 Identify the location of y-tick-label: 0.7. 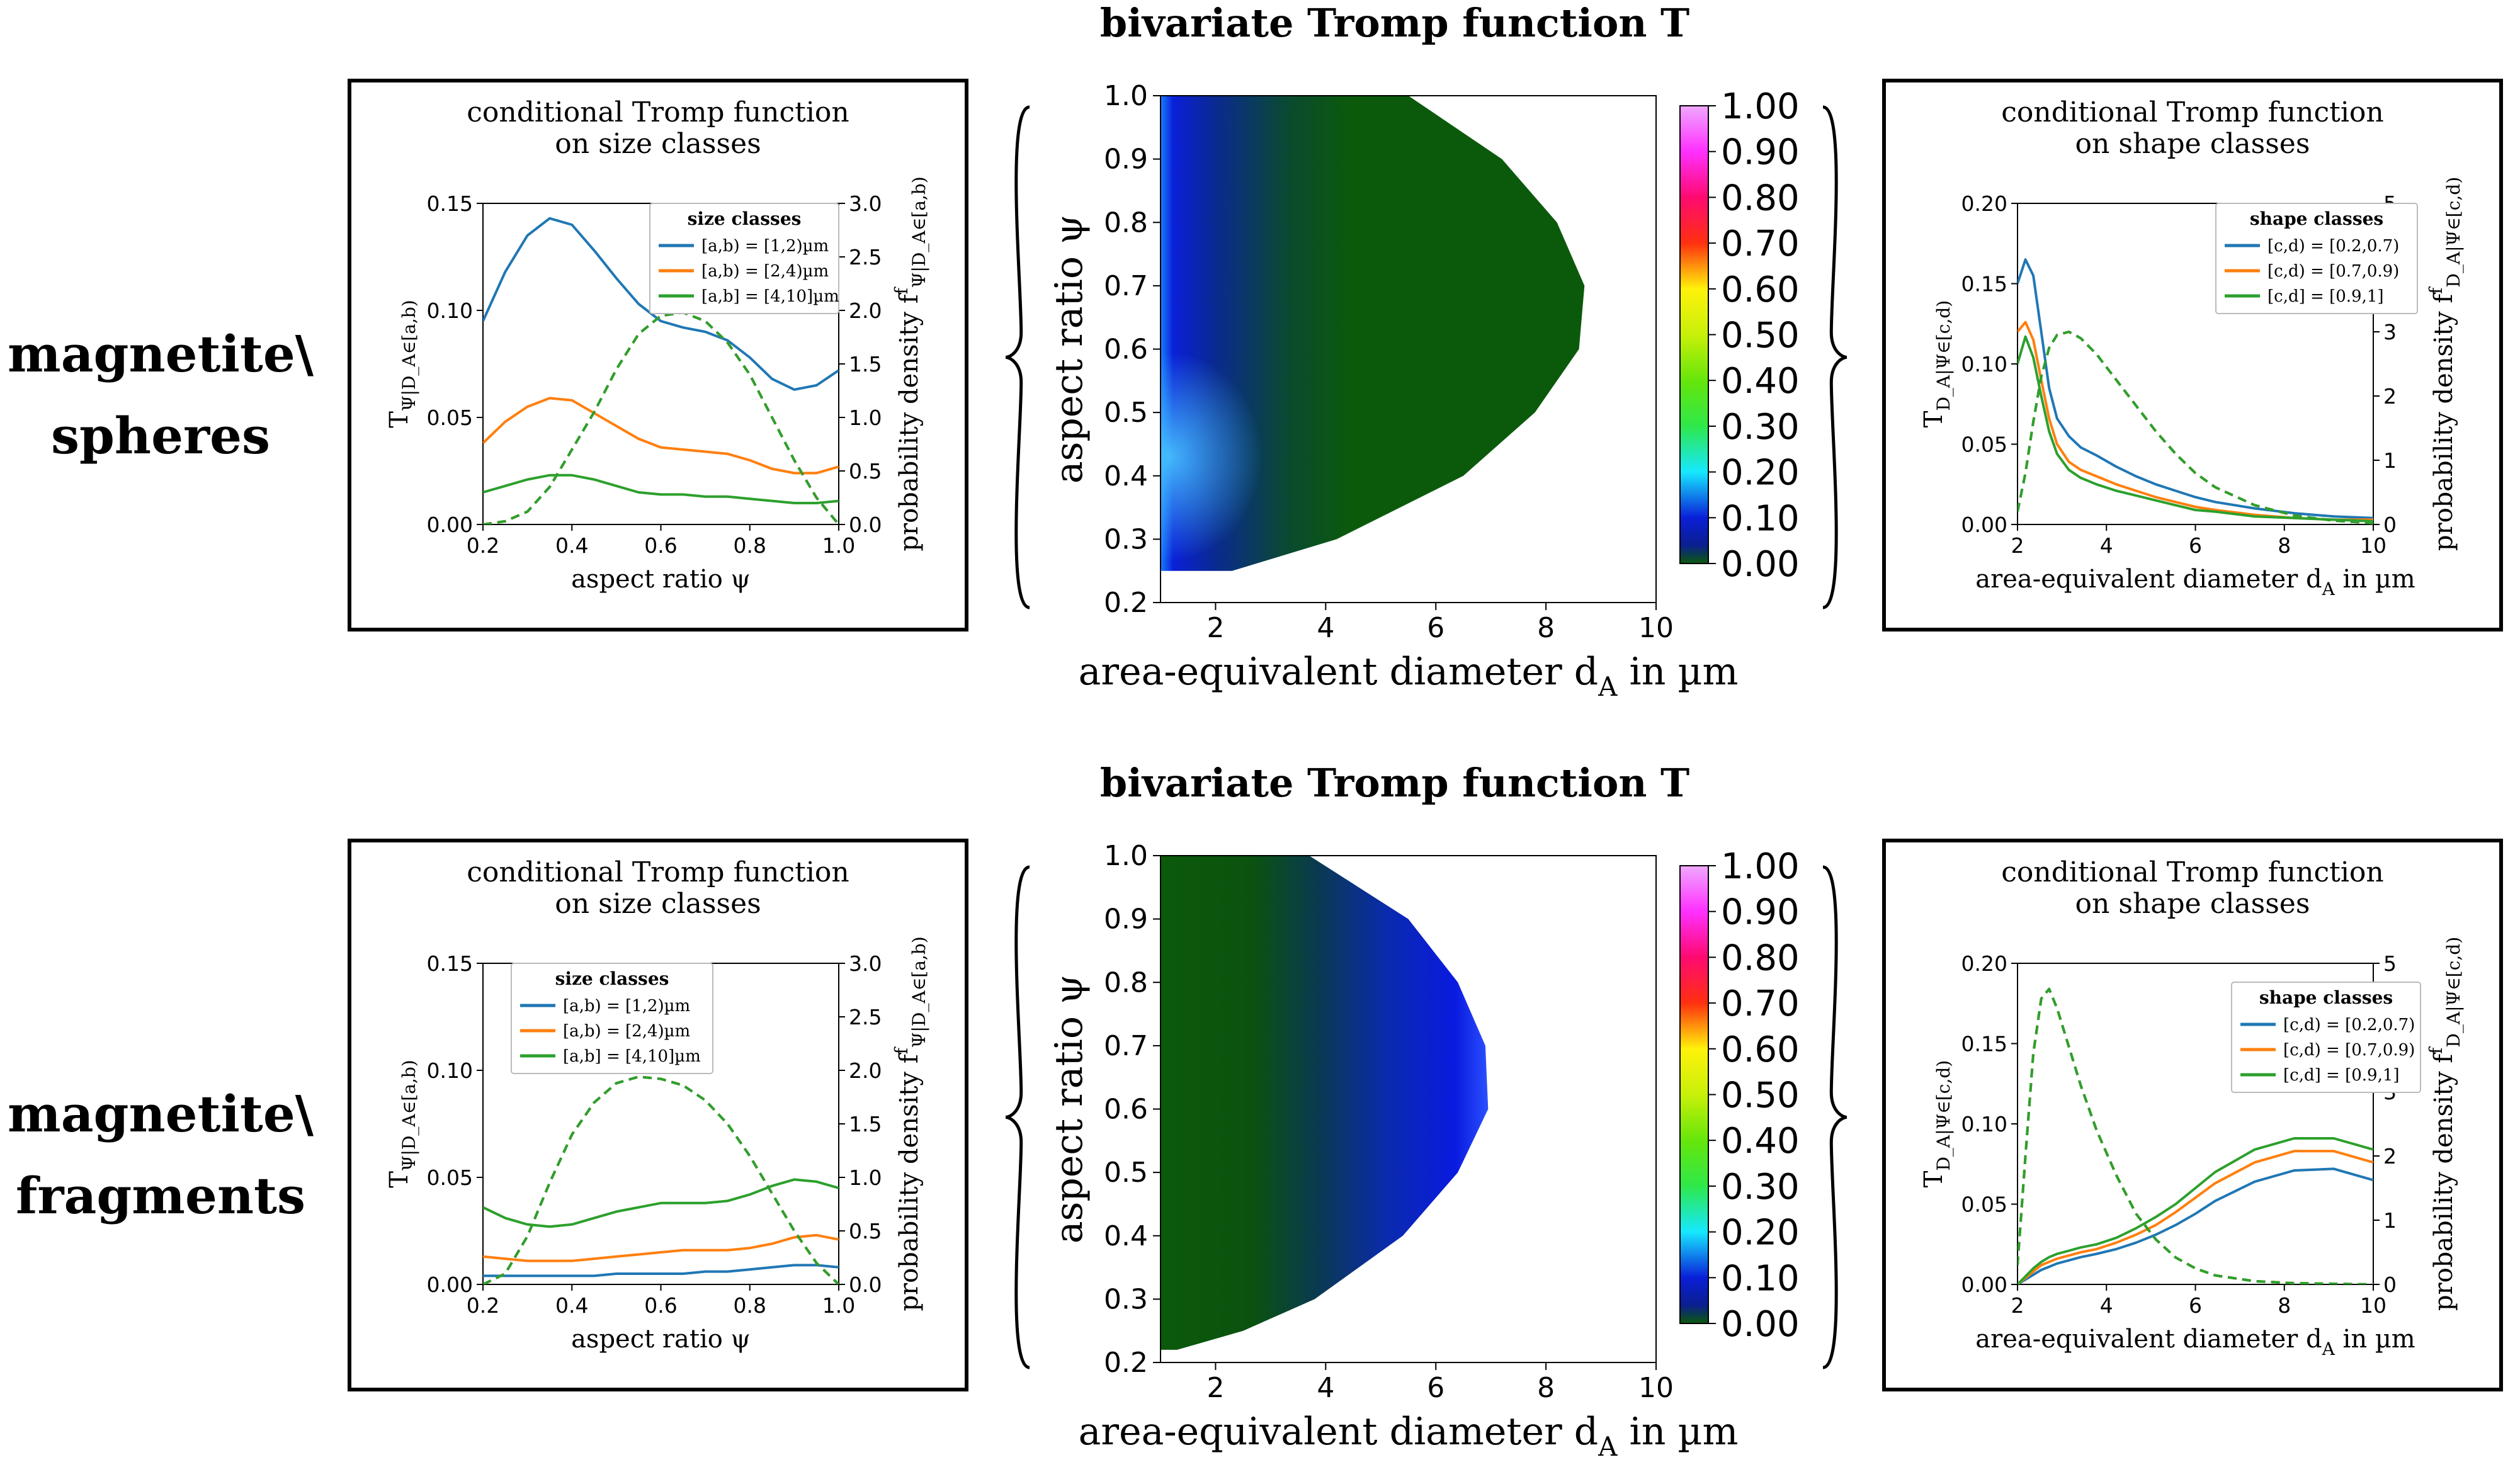
(1126, 1046).